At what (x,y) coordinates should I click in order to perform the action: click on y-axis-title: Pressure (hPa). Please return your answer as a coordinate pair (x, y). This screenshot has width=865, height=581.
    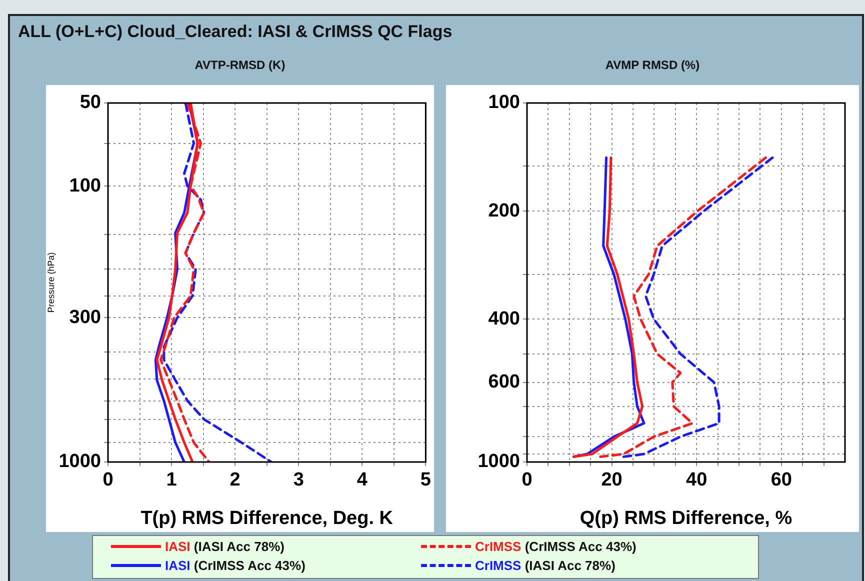
    Looking at the image, I should click on (51, 282).